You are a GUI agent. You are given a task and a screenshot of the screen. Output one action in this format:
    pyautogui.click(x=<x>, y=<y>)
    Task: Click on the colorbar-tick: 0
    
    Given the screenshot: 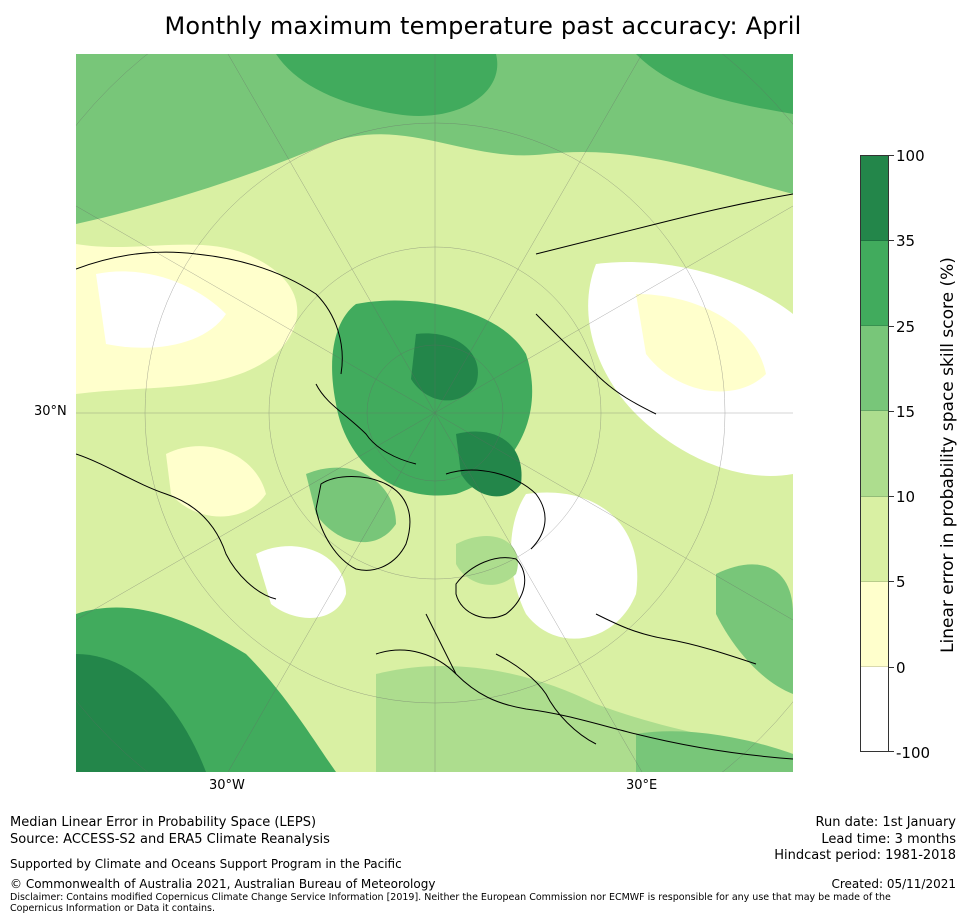 What is the action you would take?
    pyautogui.click(x=901, y=668)
    